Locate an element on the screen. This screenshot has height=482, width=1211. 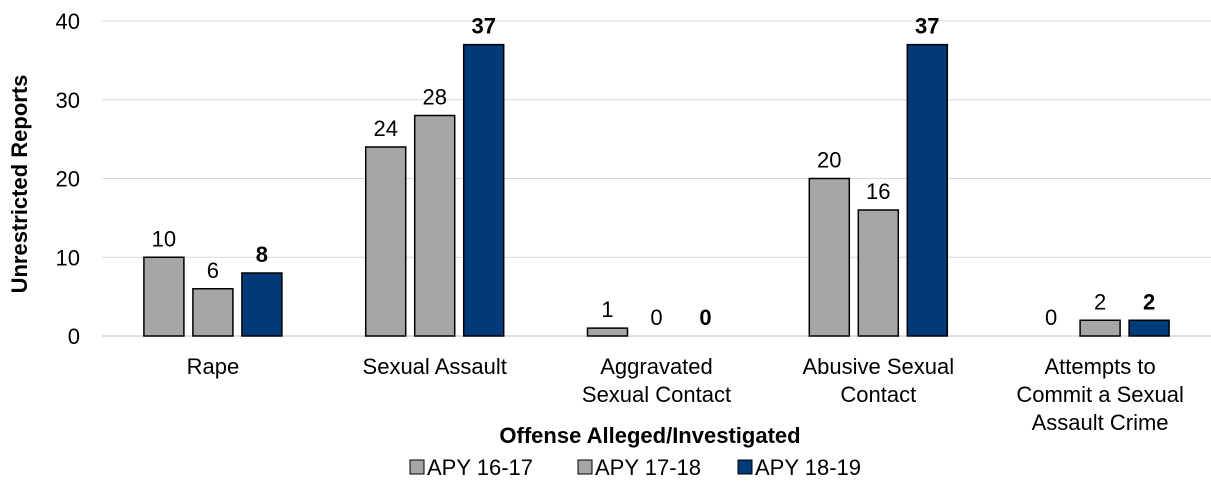
y-axis-title: Unrestricted Reports is located at coordinates (19, 184).